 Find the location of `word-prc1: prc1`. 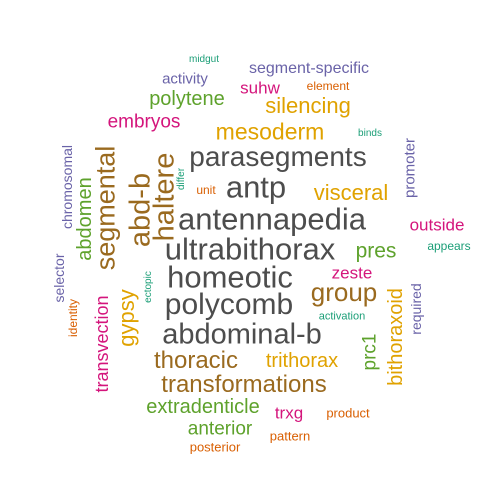

word-prc1: prc1 is located at coordinates (370, 352).